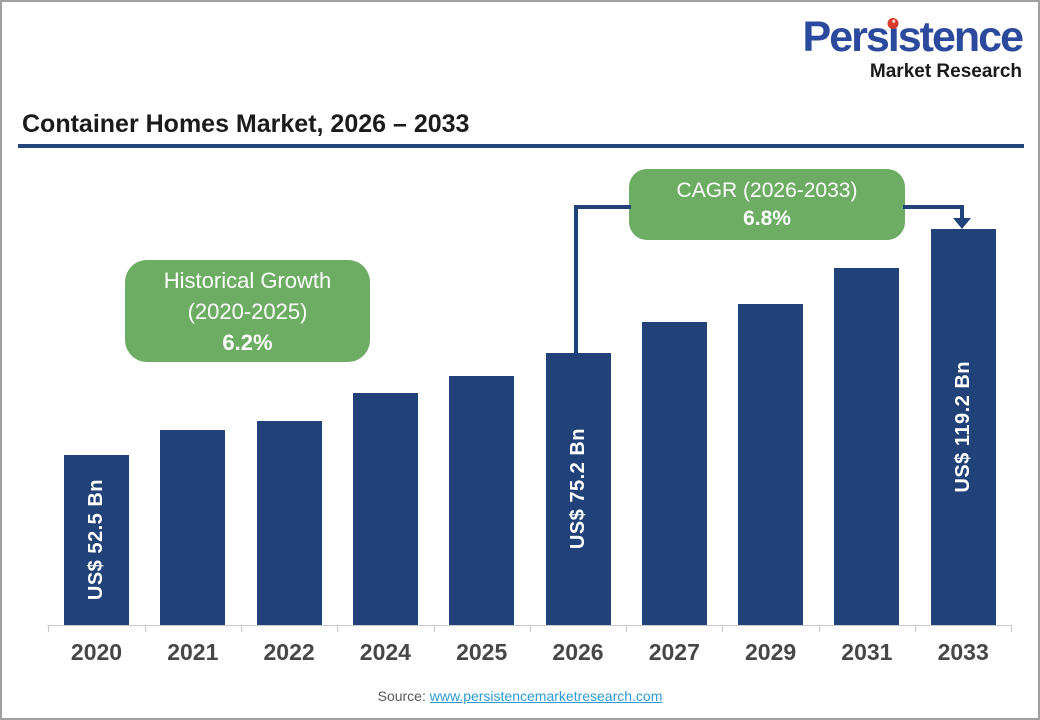  I want to click on bar-2024, so click(385, 509).